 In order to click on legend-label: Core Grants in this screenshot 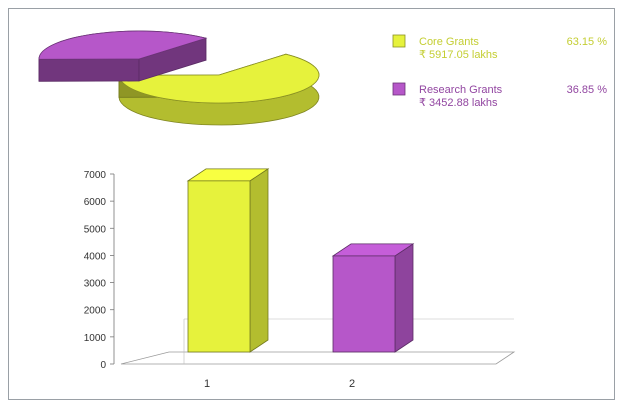, I will do `click(449, 42)`.